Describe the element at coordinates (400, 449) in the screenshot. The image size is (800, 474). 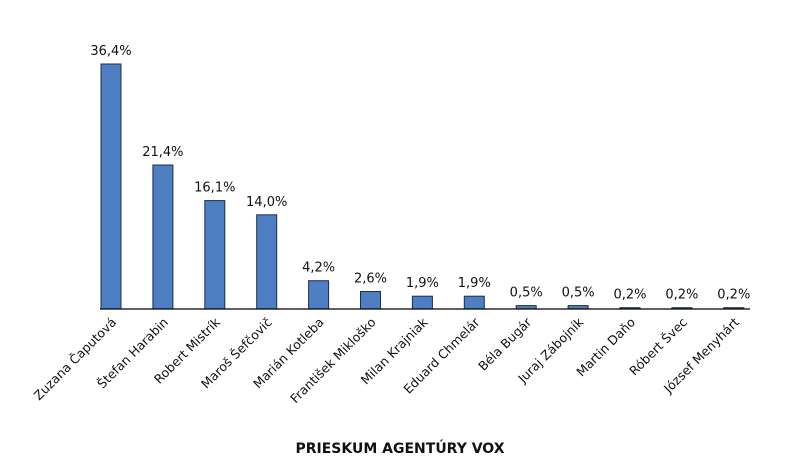
I see `chart-title: PRIESKUM AGENTÚRY VOX` at that location.